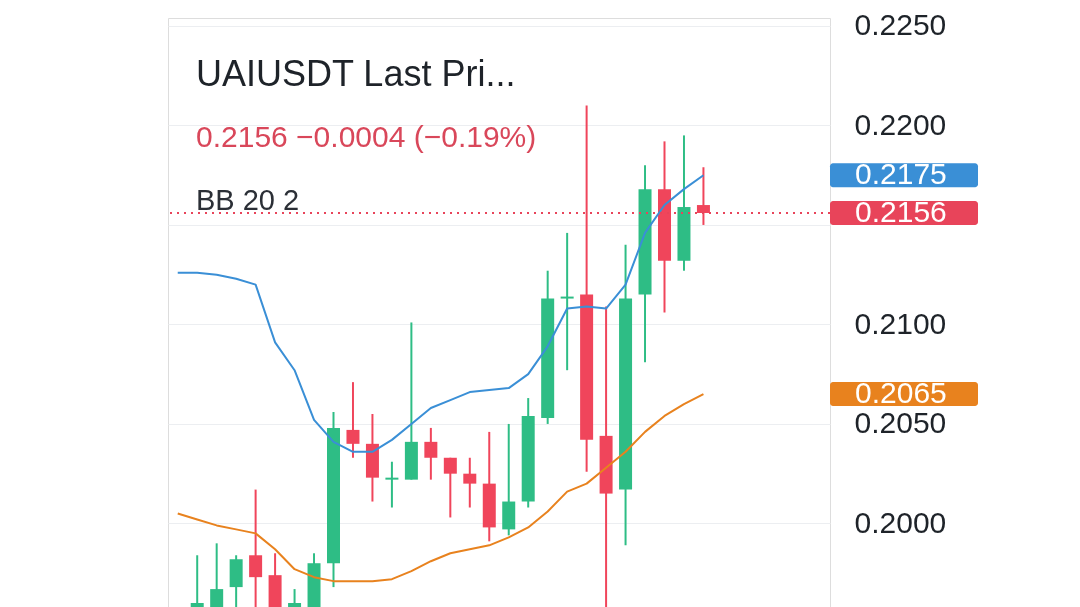 This screenshot has width=1080, height=607. Describe the element at coordinates (900, 25) in the screenshot. I see `y-tick-label: 0.2250` at that location.